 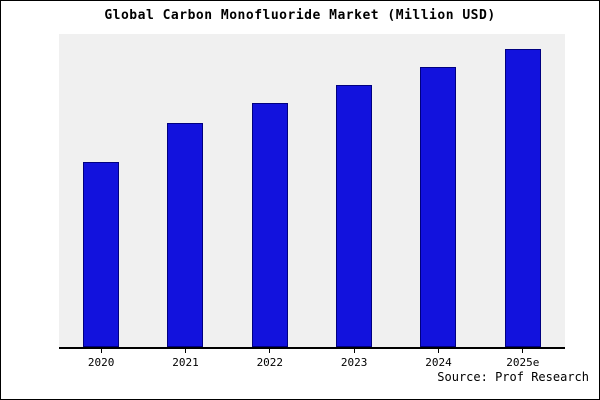 I want to click on tick-column-2021: 2021, so click(x=185, y=360).